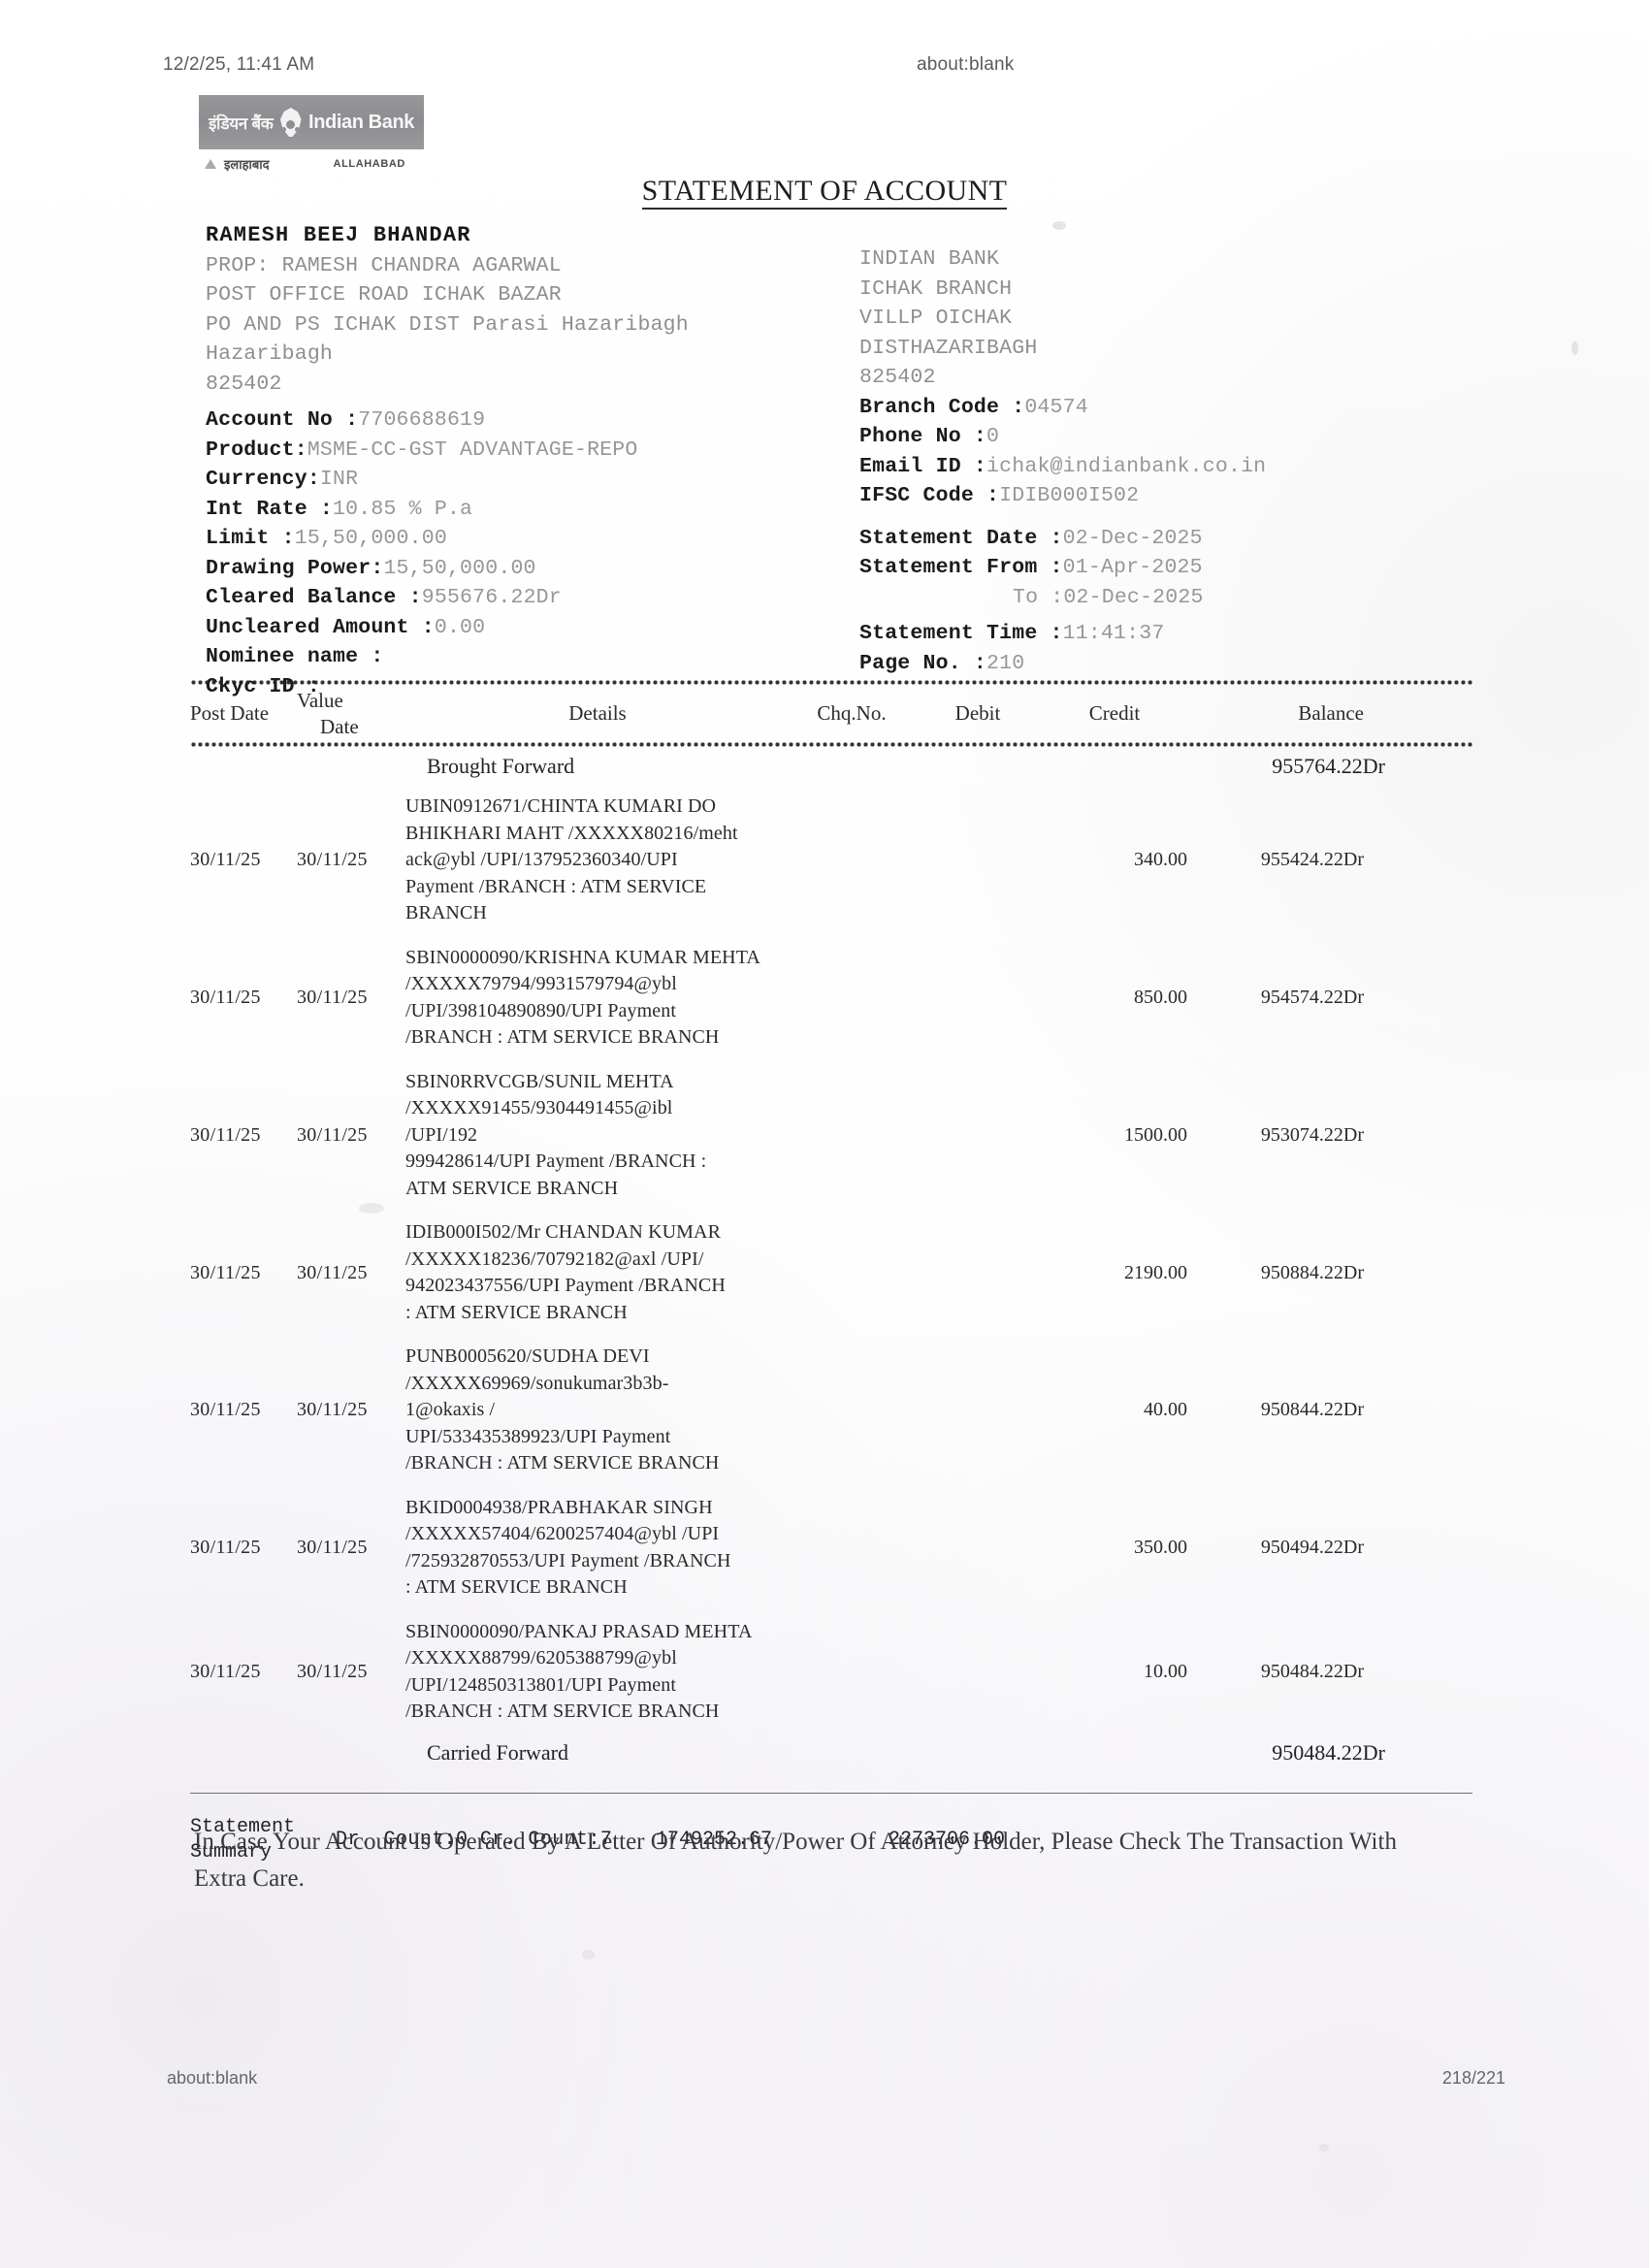 The width and height of the screenshot is (1649, 2268). Describe the element at coordinates (460, 627) in the screenshot. I see `uncleared-amount-value: 0.00` at that location.